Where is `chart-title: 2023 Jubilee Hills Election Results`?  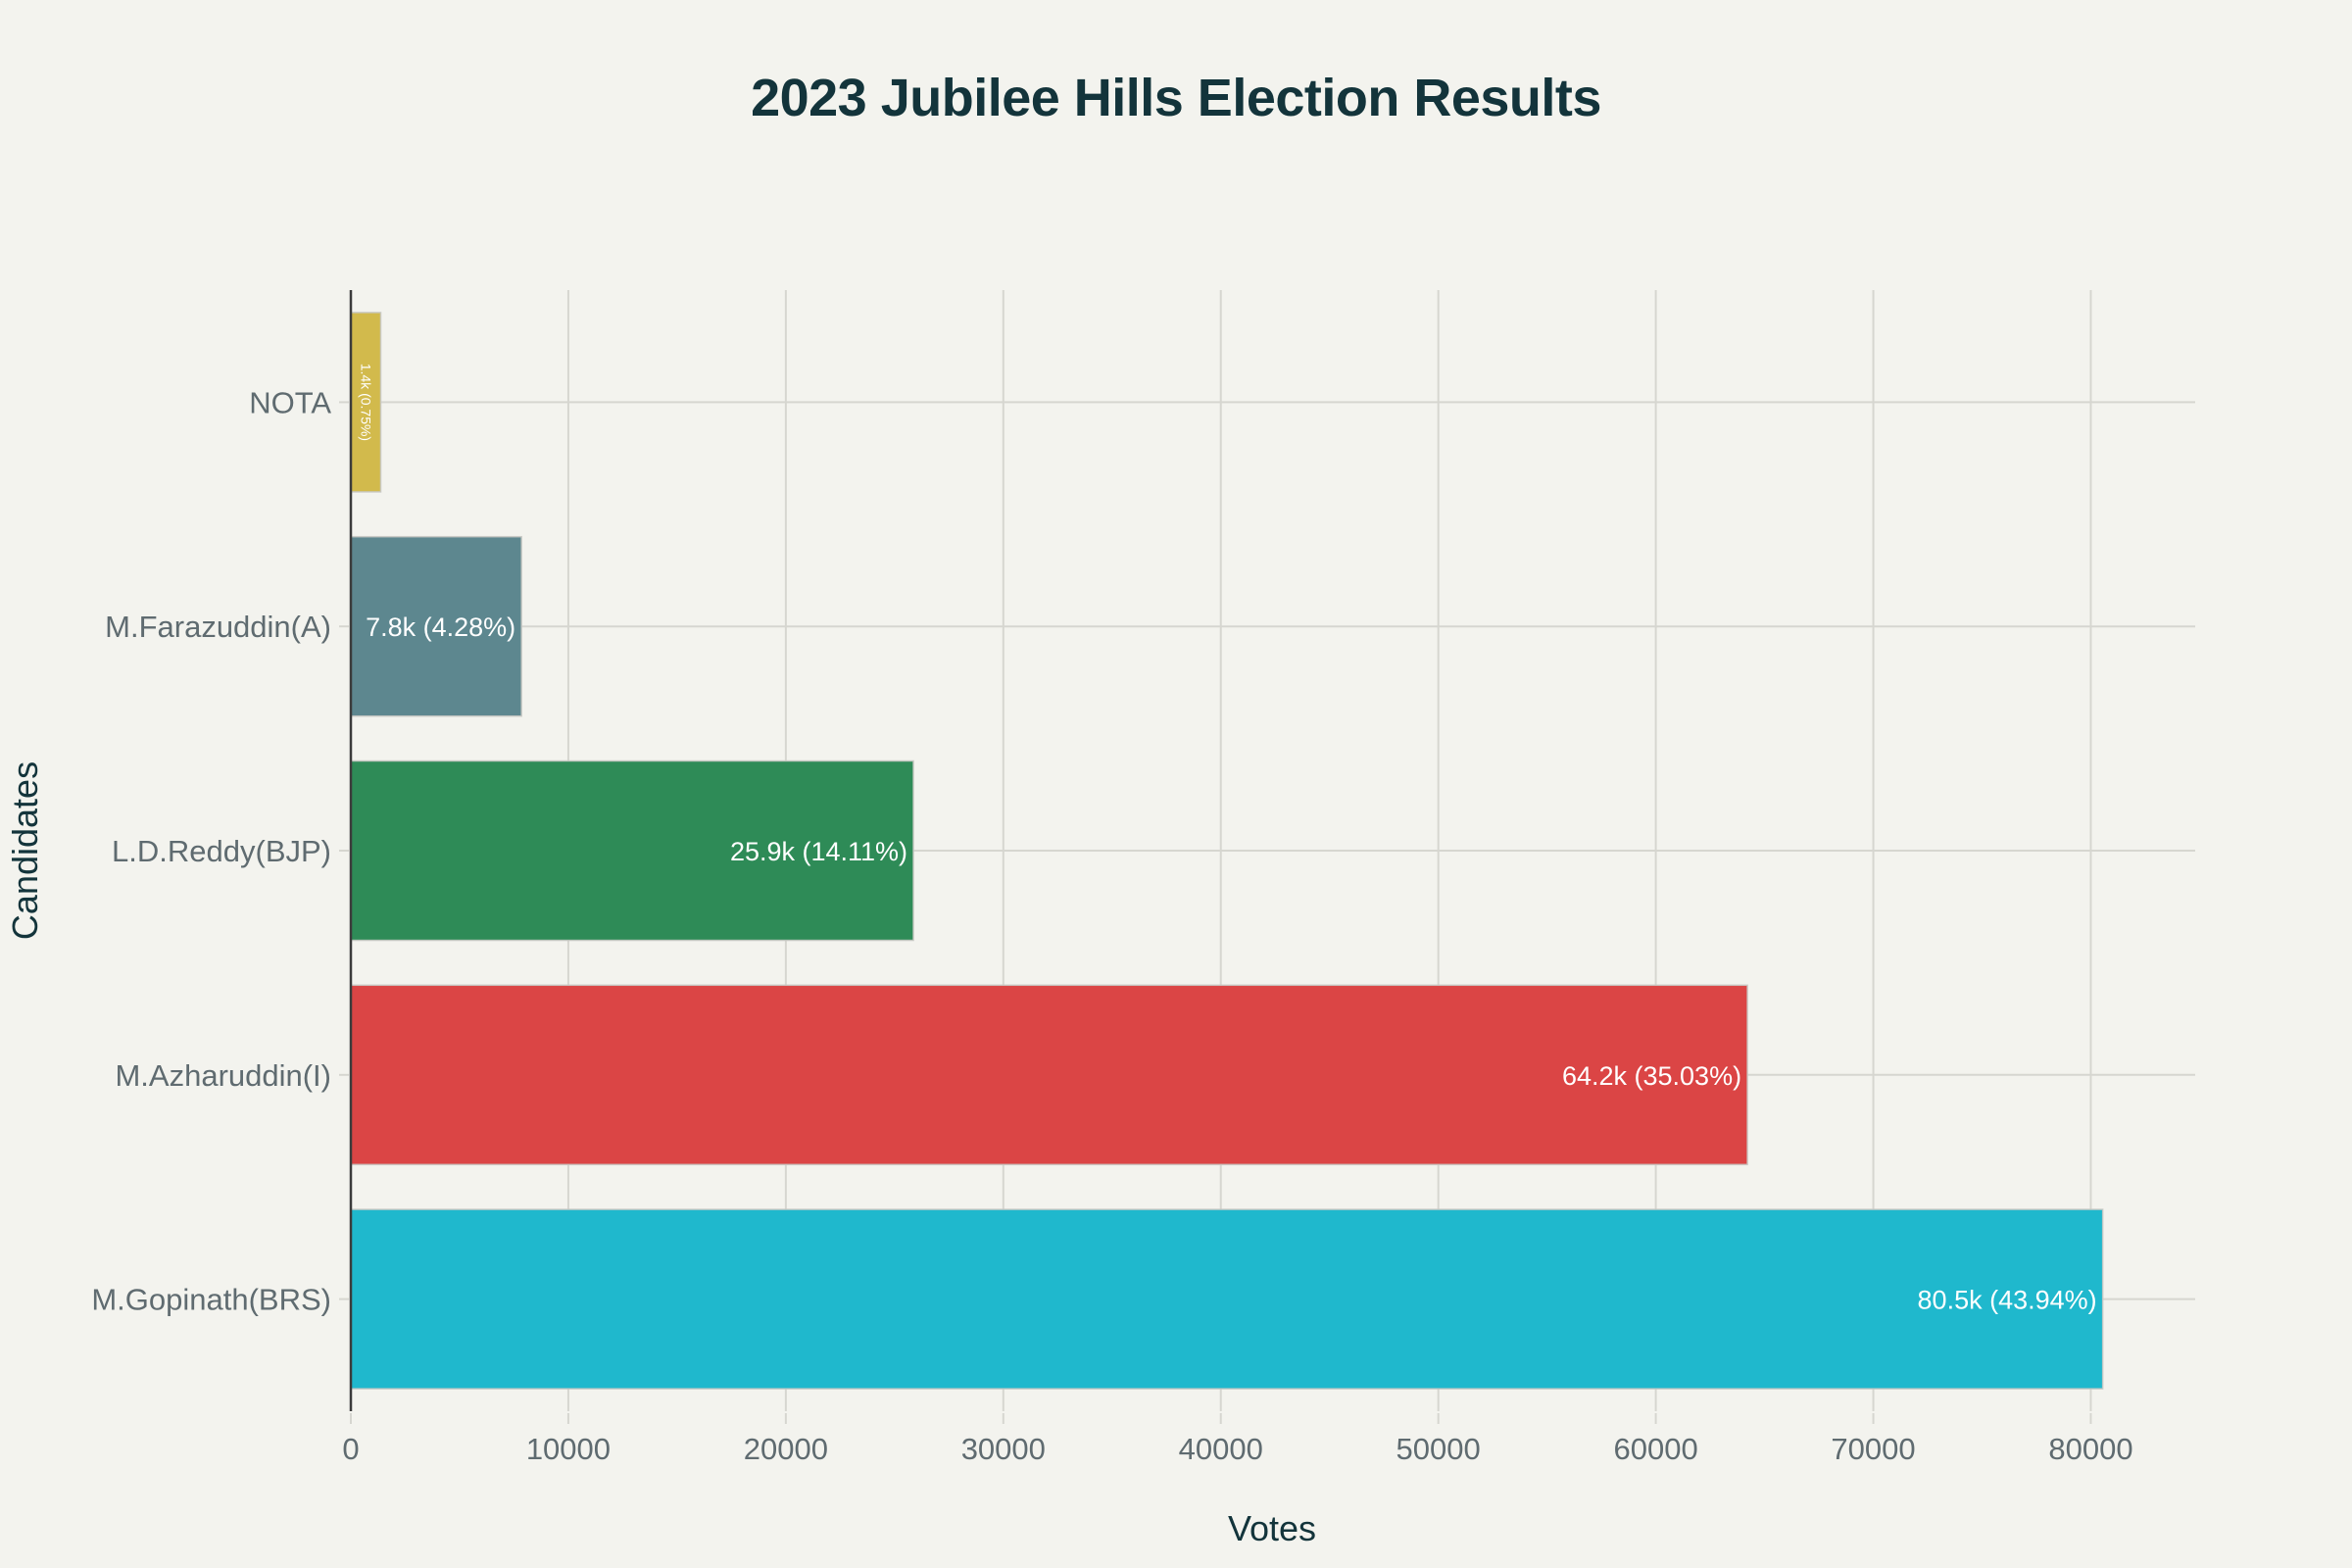 chart-title: 2023 Jubilee Hills Election Results is located at coordinates (1176, 98).